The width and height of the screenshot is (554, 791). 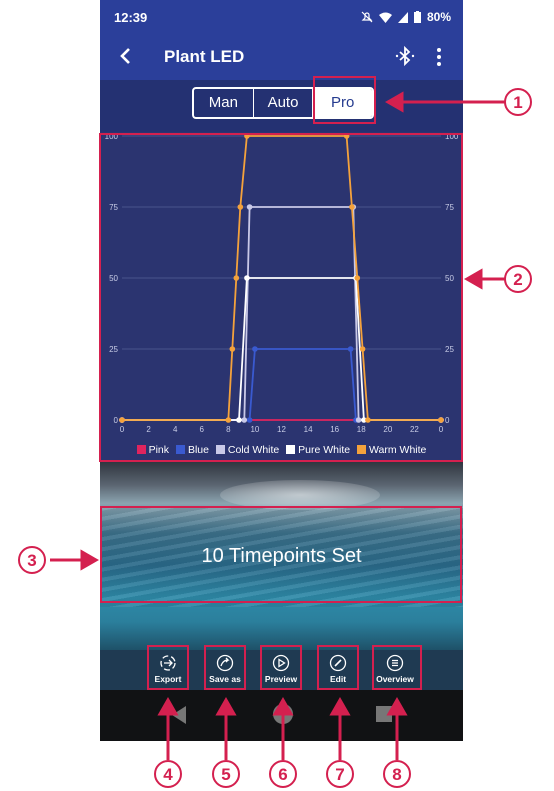 I want to click on legend-swatch-pure-white, so click(x=291, y=449).